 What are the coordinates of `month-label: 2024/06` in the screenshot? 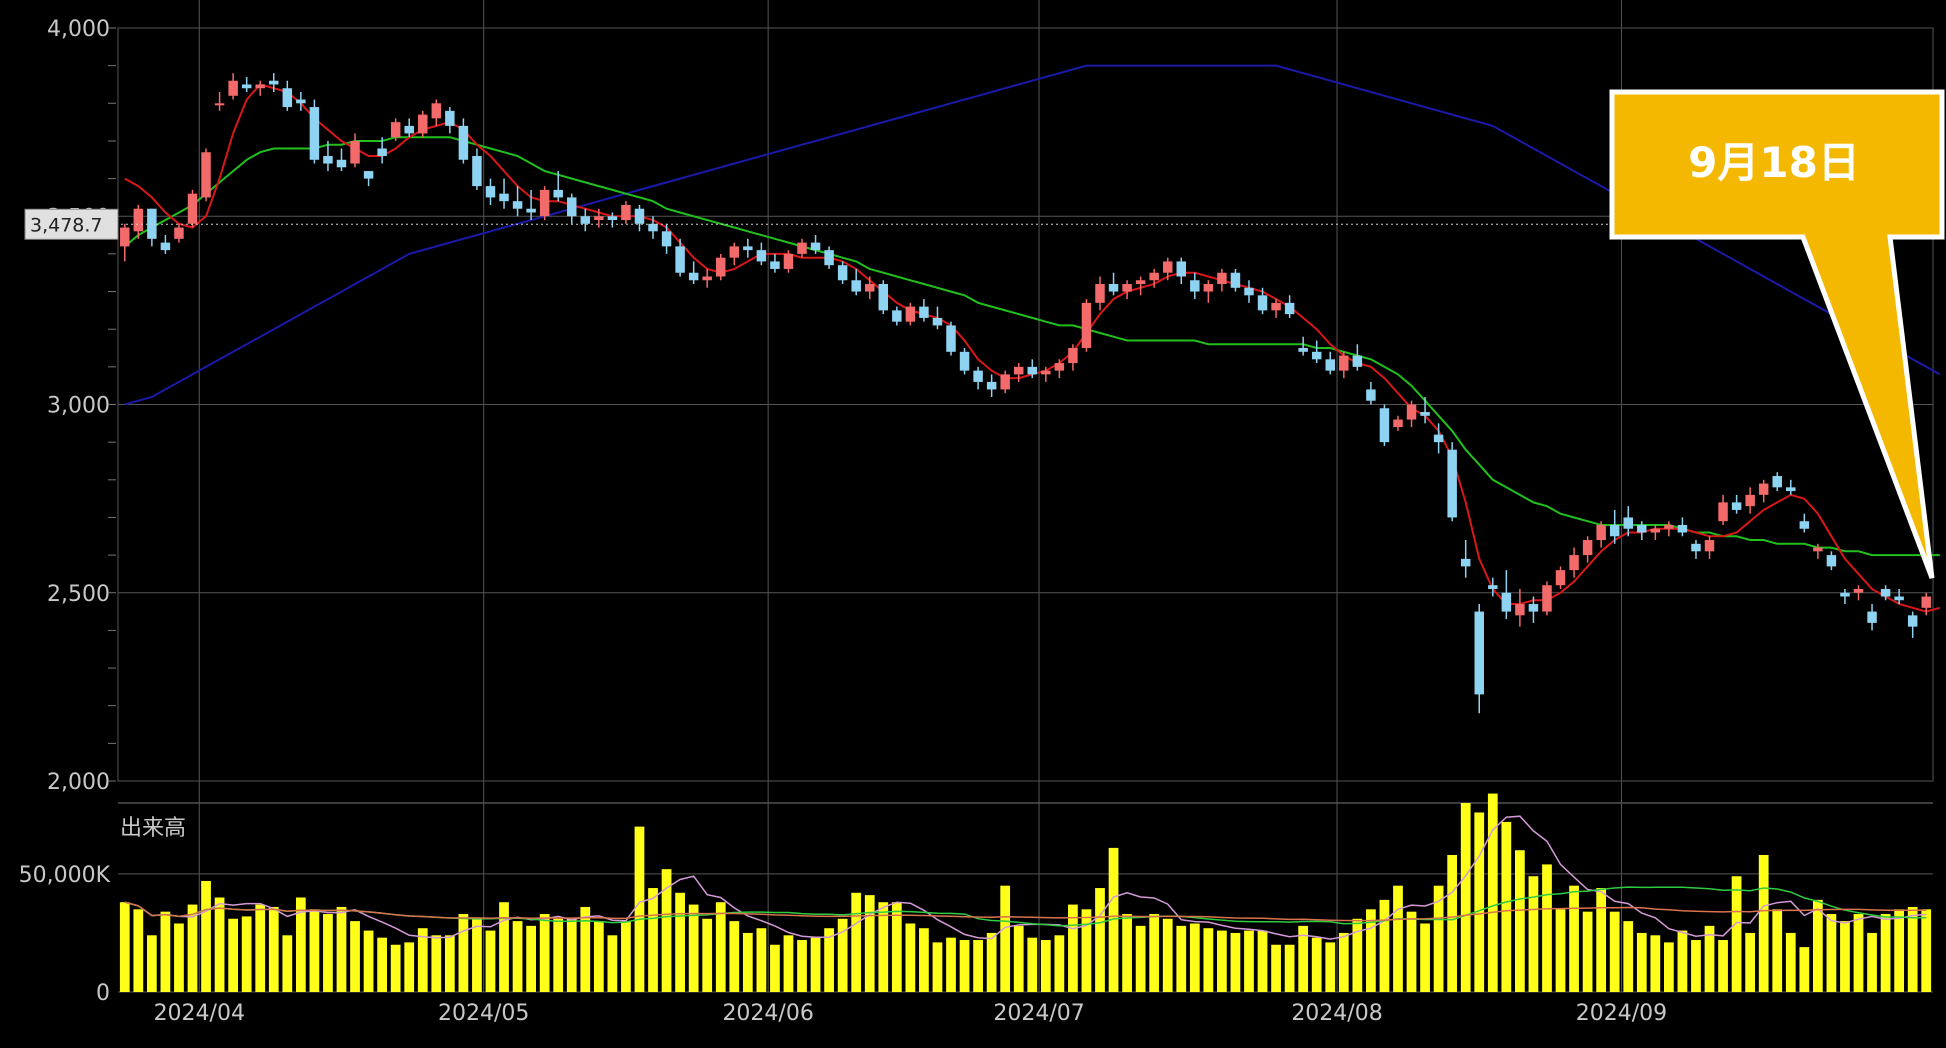 It's located at (767, 1013).